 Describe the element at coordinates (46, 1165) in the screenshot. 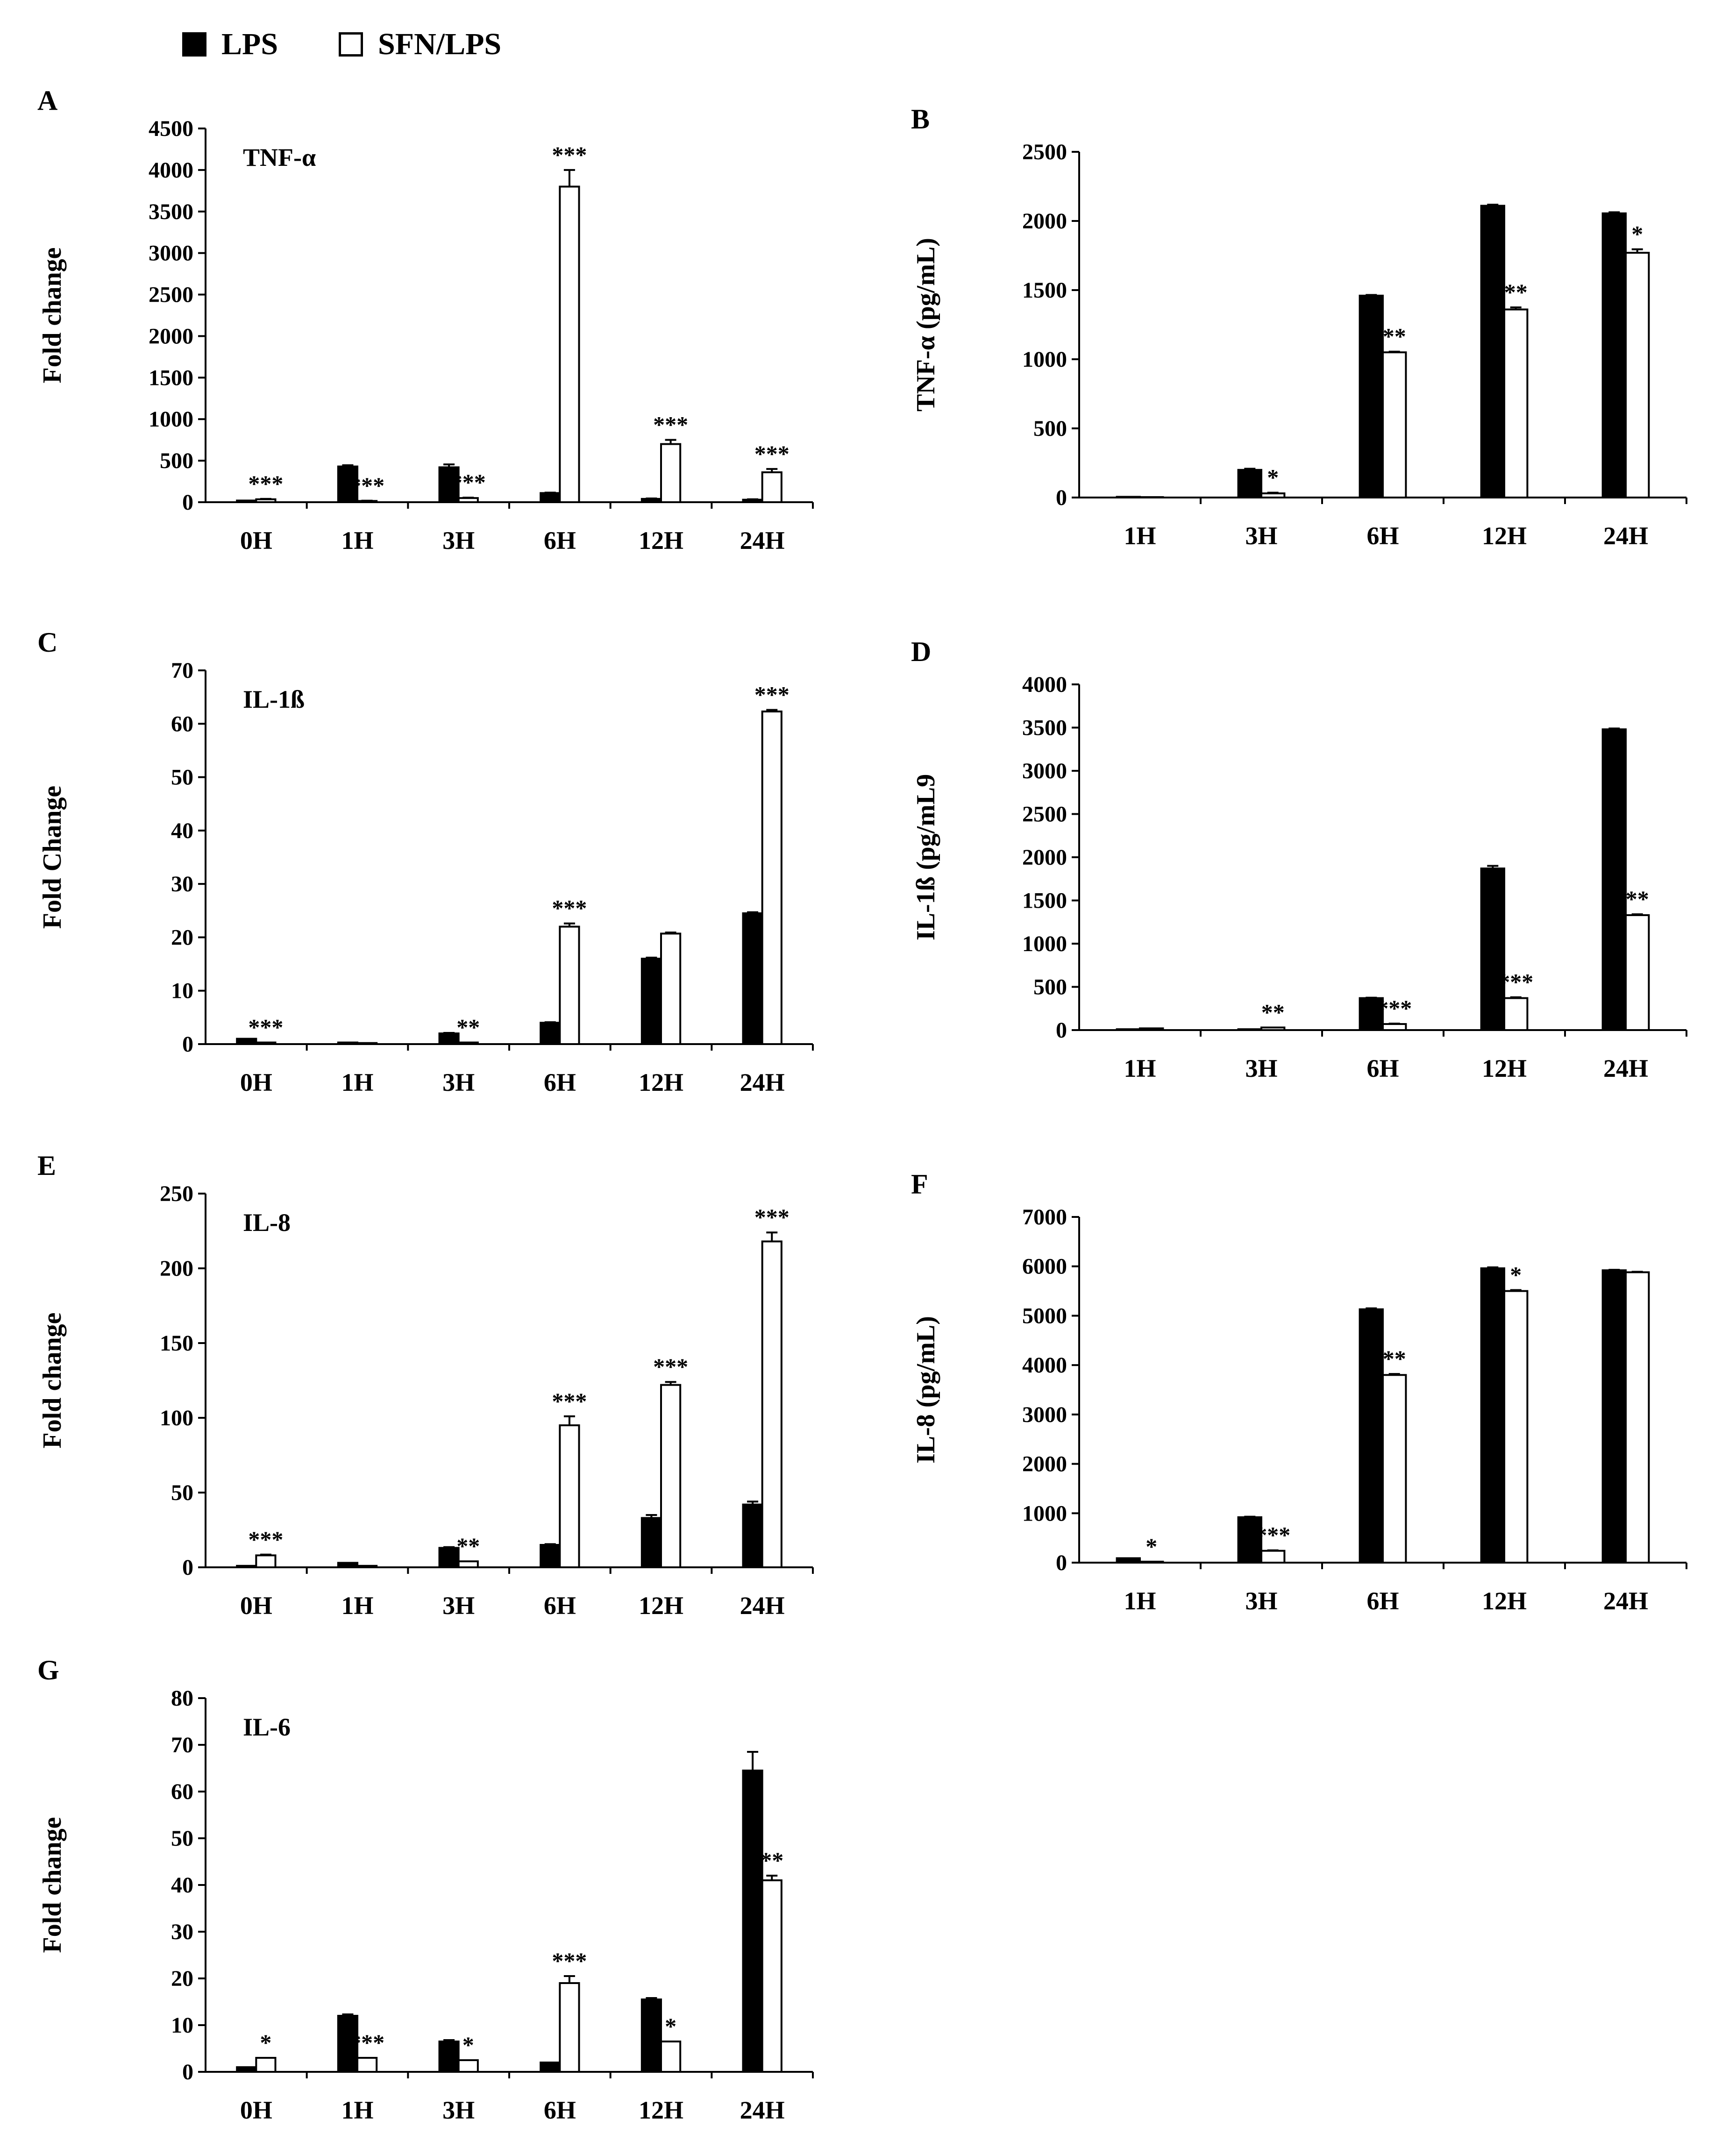

I see `panel-letter: E` at that location.